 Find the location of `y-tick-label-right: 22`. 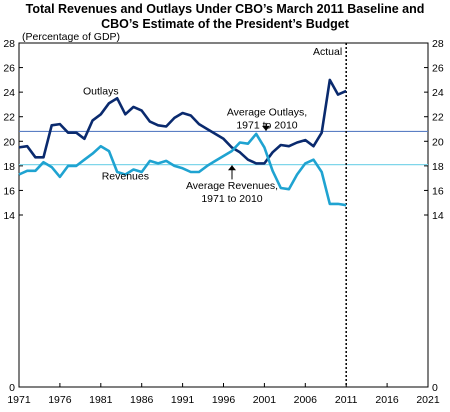

y-tick-label-right: 22 is located at coordinates (438, 118).